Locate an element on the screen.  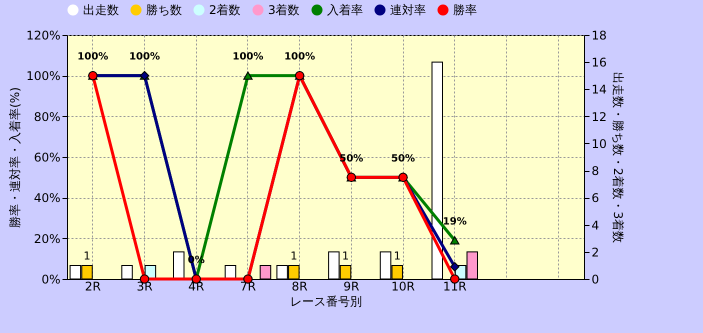
x-tick-label: 8R is located at coordinates (300, 287).